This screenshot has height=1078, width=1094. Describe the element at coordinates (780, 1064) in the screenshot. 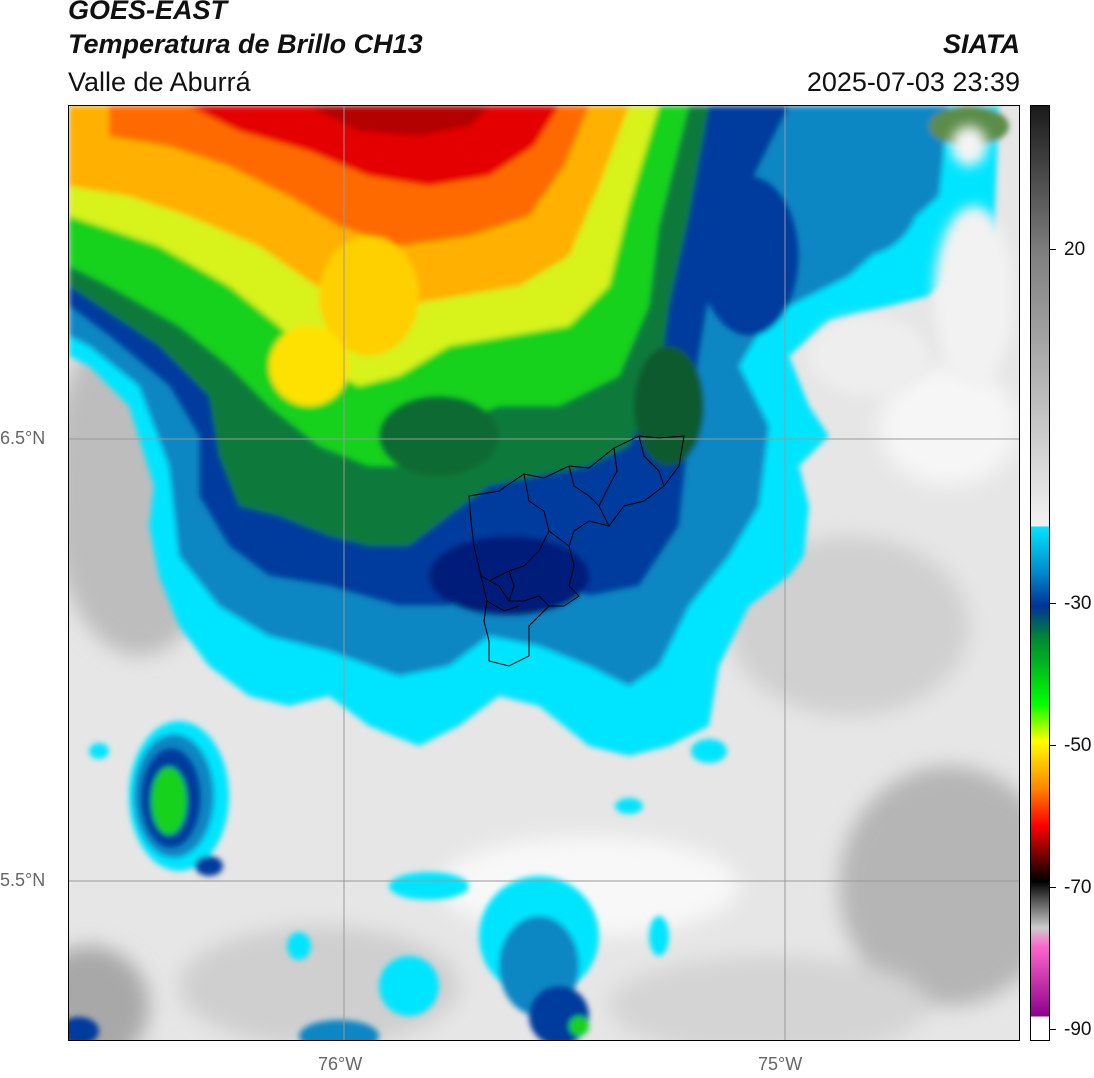

I see `longitude-label-75w: 75°W` at that location.